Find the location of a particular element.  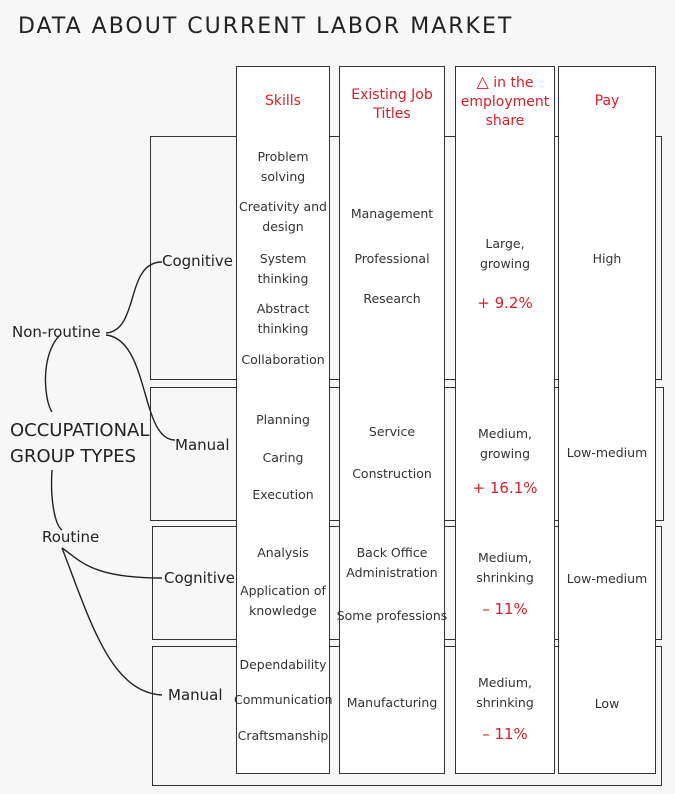

label-root-line2: GROUP TYPES is located at coordinates (73, 456).